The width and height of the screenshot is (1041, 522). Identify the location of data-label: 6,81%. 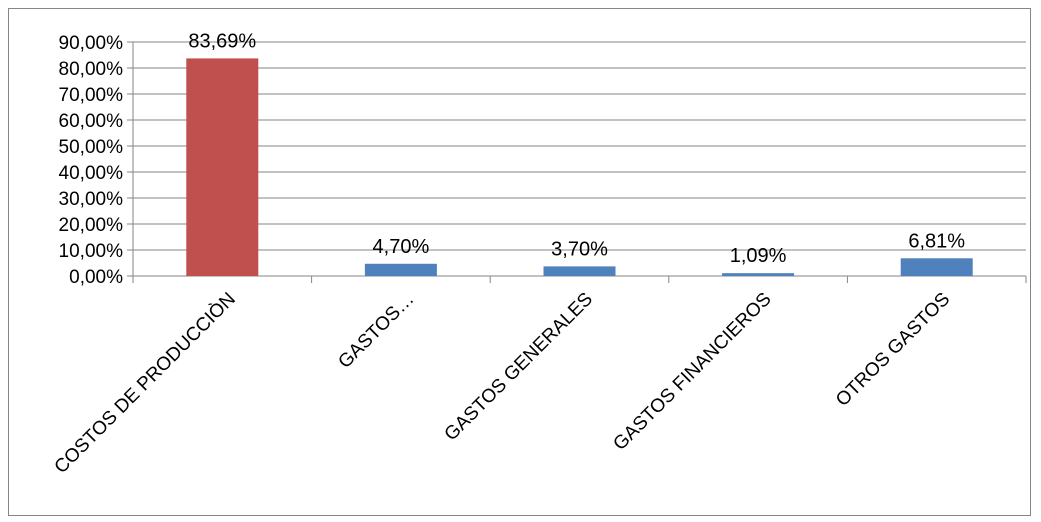
(936, 241).